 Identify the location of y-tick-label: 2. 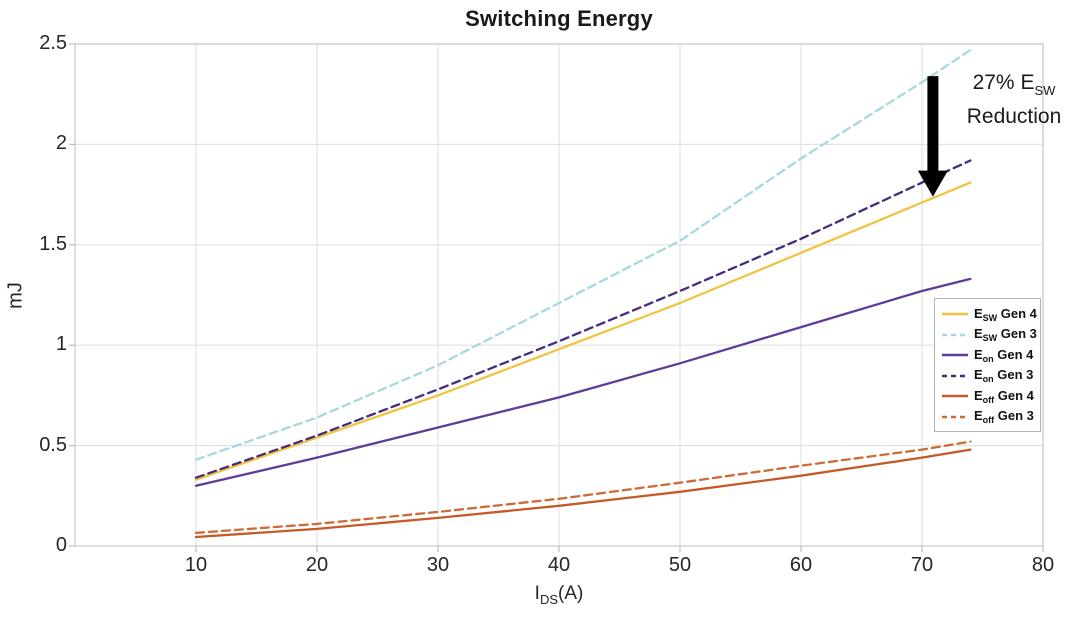
(61, 143).